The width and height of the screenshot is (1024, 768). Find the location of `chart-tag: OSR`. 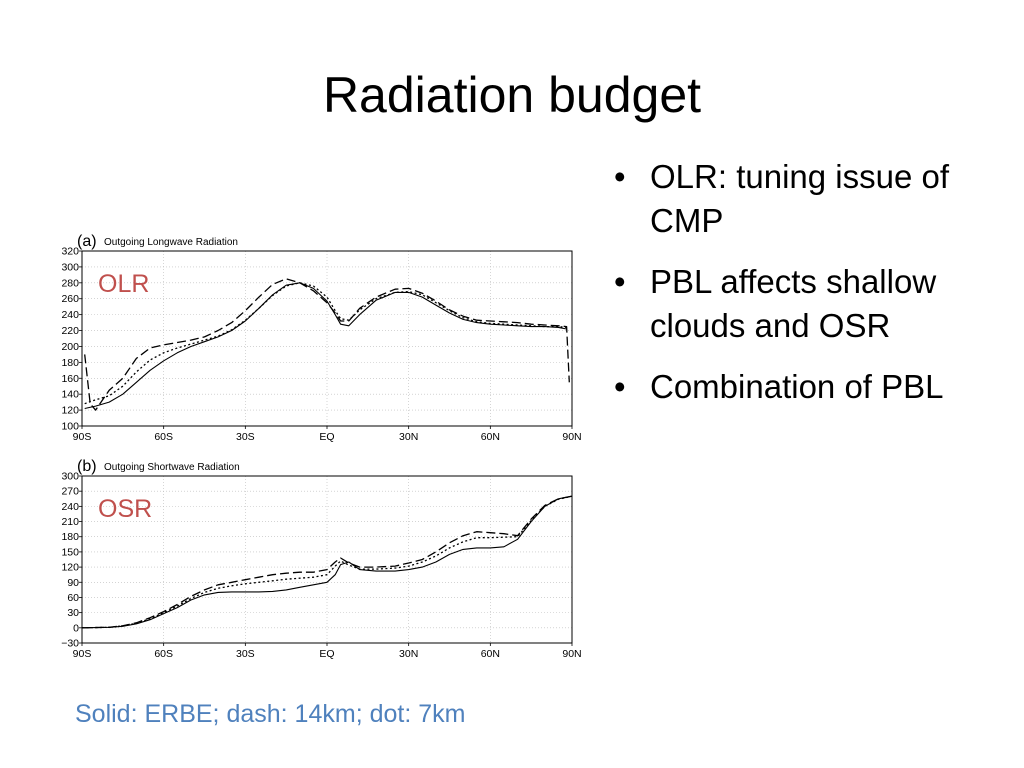

chart-tag: OSR is located at coordinates (125, 509).